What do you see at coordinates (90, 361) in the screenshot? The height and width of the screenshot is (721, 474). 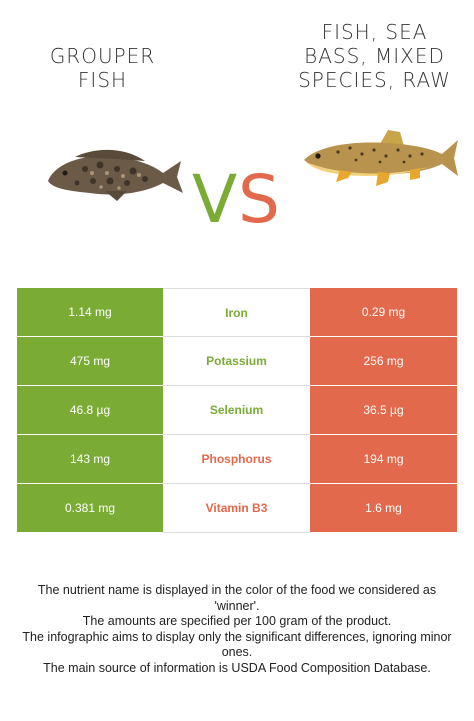 I see `left-food-value: 475 mg` at bounding box center [90, 361].